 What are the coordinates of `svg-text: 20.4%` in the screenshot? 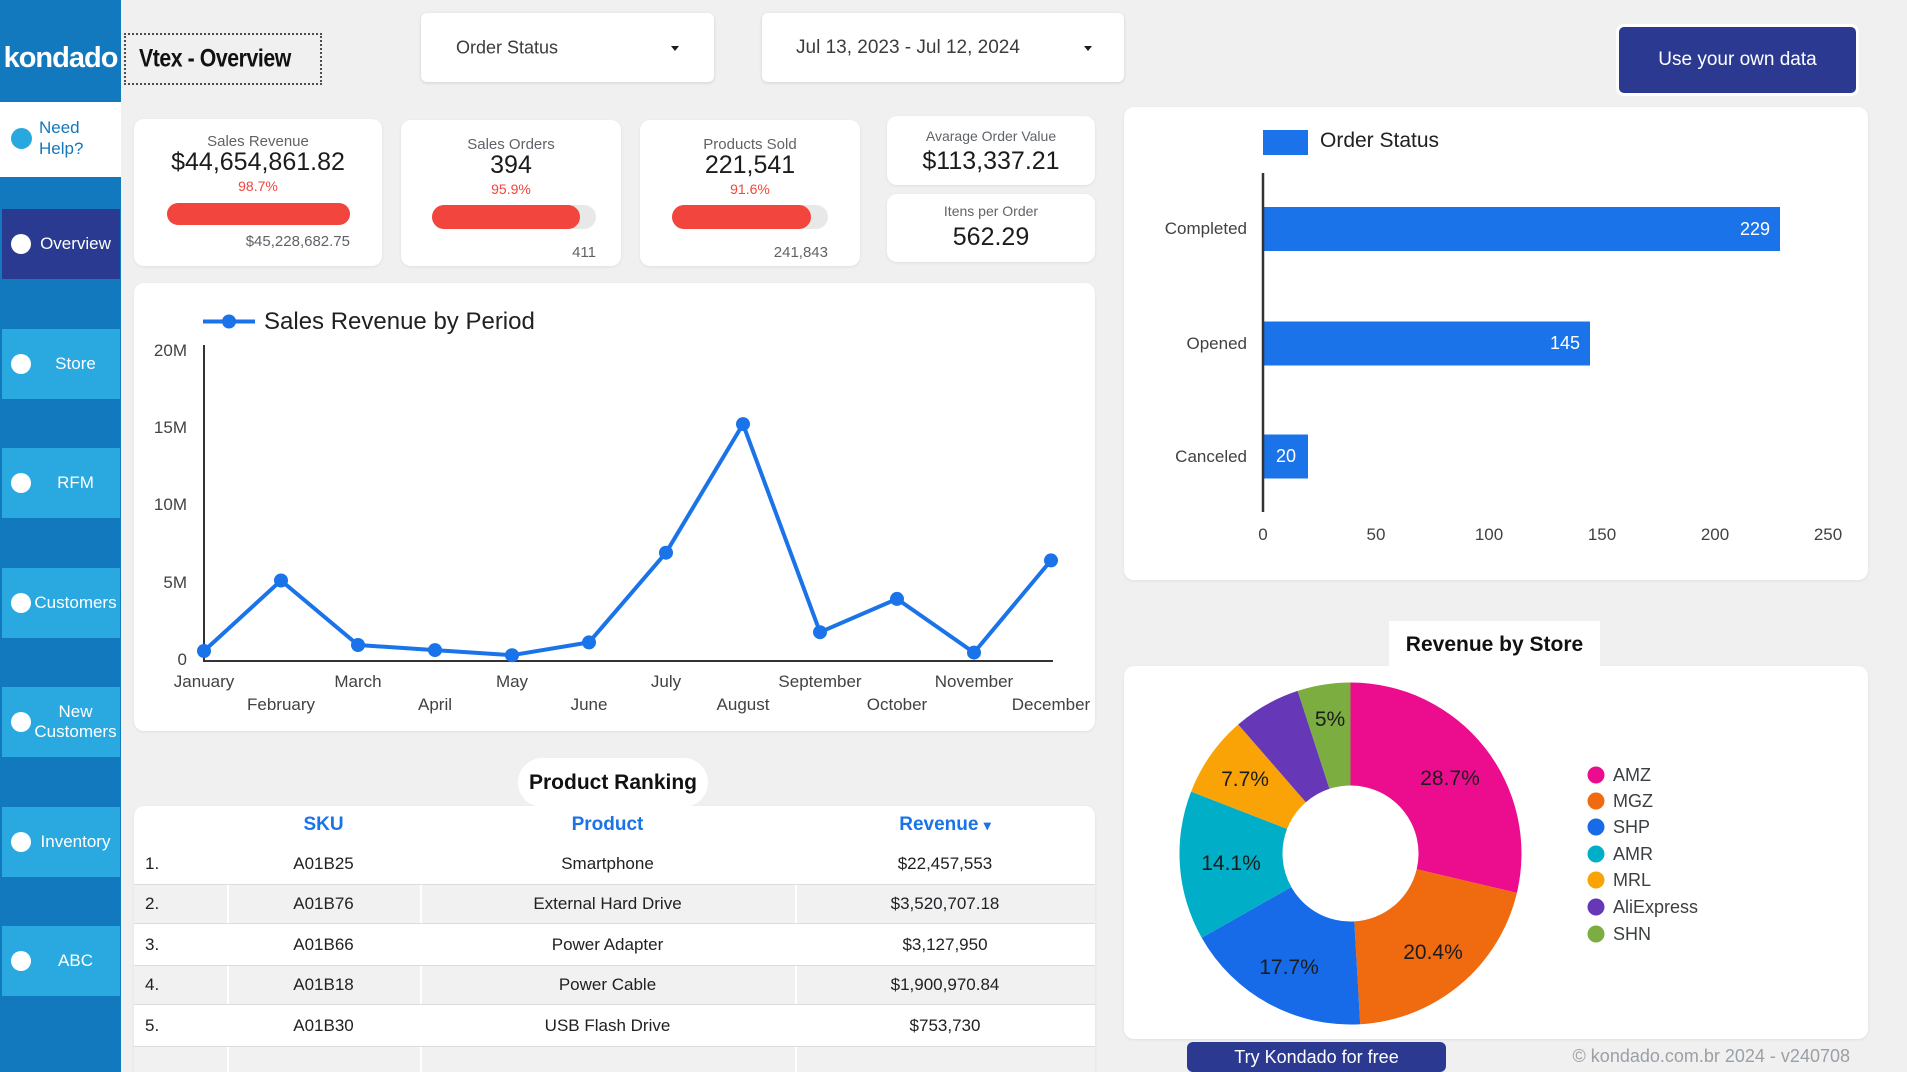 It's located at (1433, 952).